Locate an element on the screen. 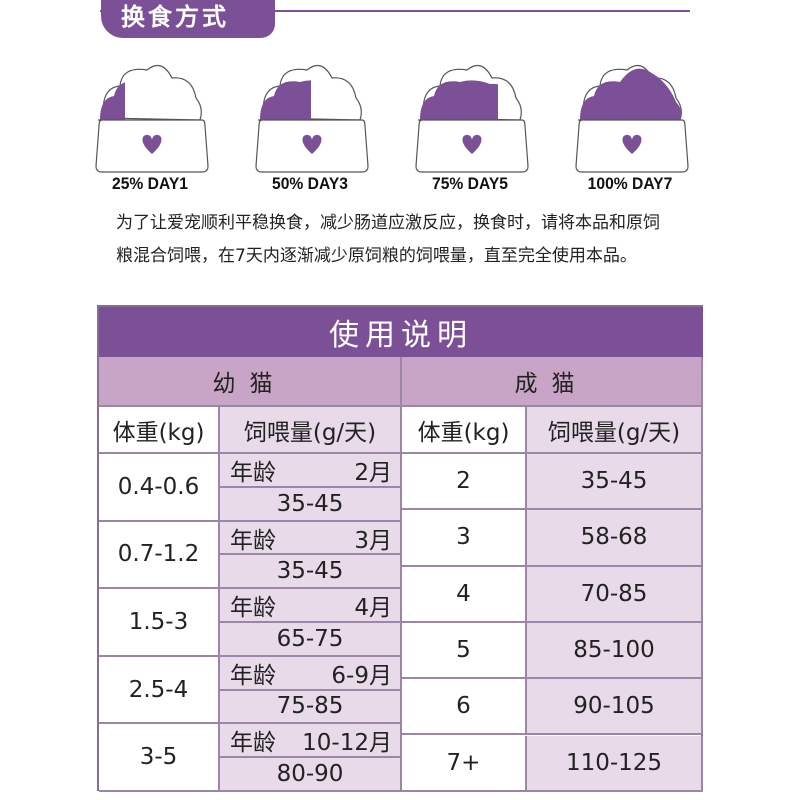 The height and width of the screenshot is (800, 800). kitten-age: 年龄 3月 is located at coordinates (311, 538).